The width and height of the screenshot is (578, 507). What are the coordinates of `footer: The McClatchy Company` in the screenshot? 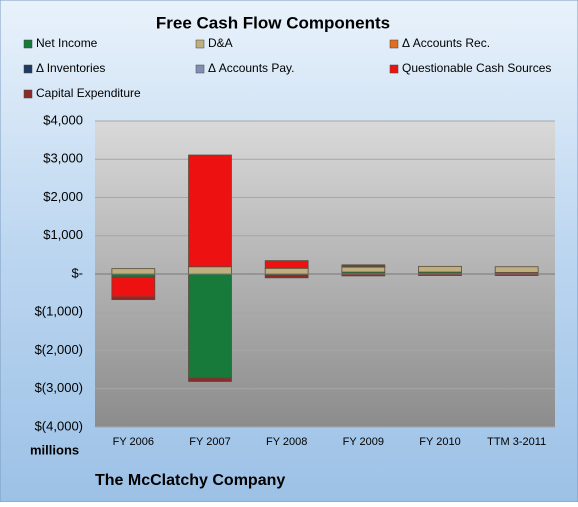 It's located at (190, 480).